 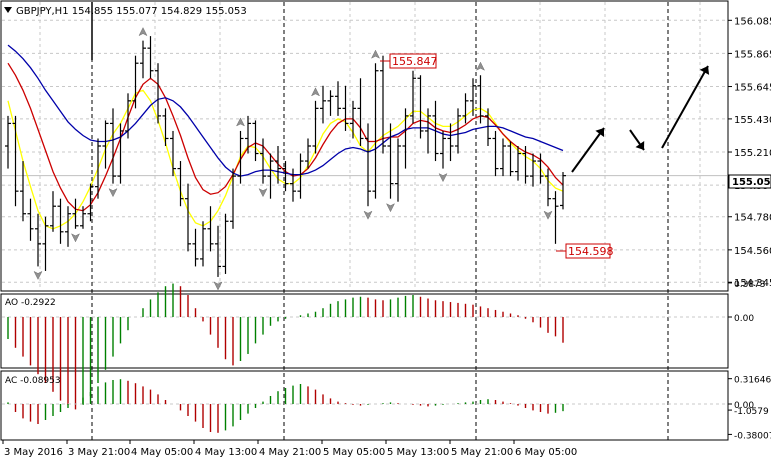 What do you see at coordinates (8, 10) in the screenshot?
I see `chart-menu-triangle-icon` at bounding box center [8, 10].